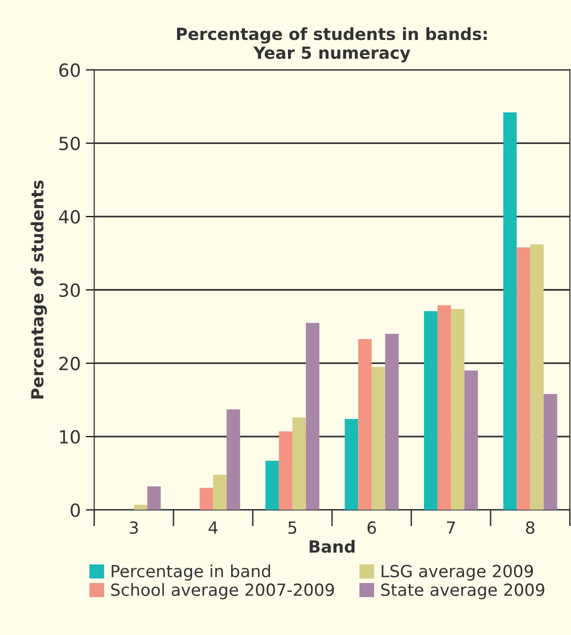  What do you see at coordinates (191, 572) in the screenshot?
I see `legend-label: Percentage in band` at bounding box center [191, 572].